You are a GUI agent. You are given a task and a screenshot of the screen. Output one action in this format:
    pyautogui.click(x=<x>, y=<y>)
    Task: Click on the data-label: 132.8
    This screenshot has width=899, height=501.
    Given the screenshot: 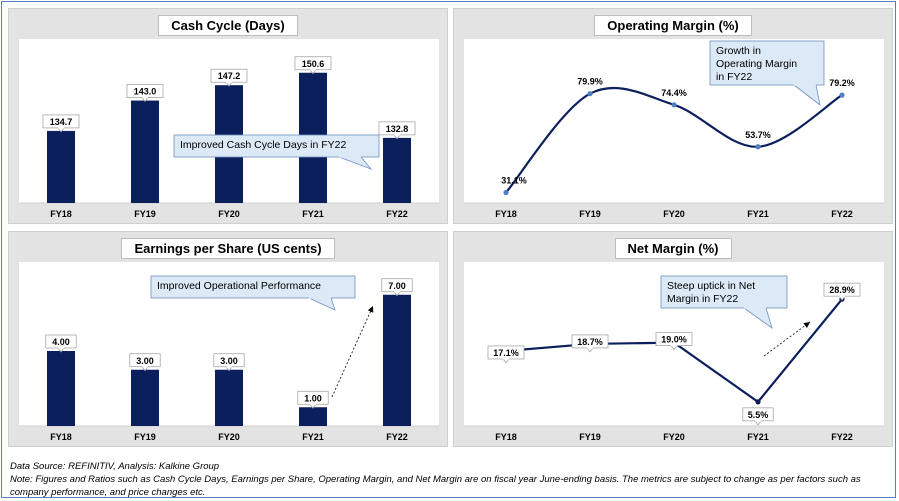 What is the action you would take?
    pyautogui.click(x=397, y=130)
    